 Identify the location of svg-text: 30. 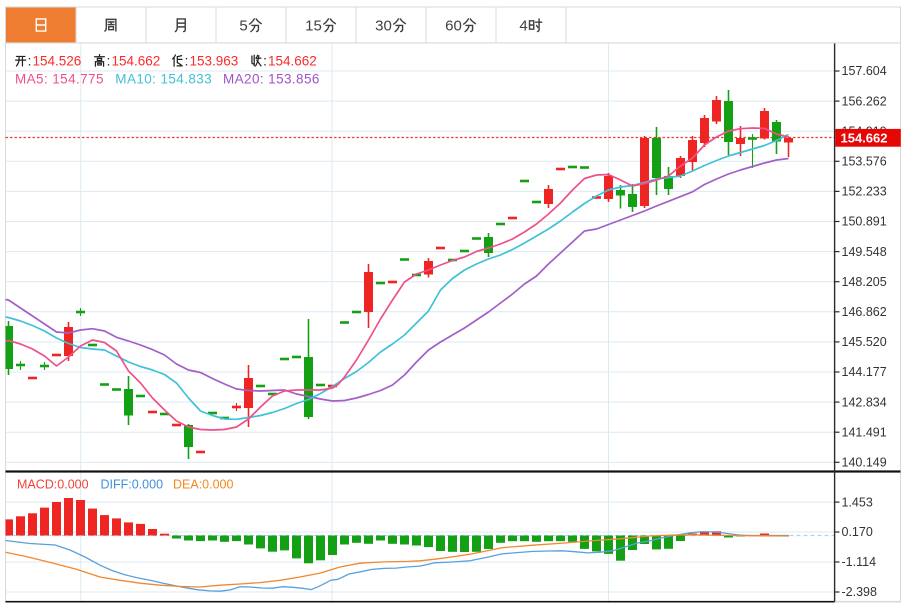
(383, 26).